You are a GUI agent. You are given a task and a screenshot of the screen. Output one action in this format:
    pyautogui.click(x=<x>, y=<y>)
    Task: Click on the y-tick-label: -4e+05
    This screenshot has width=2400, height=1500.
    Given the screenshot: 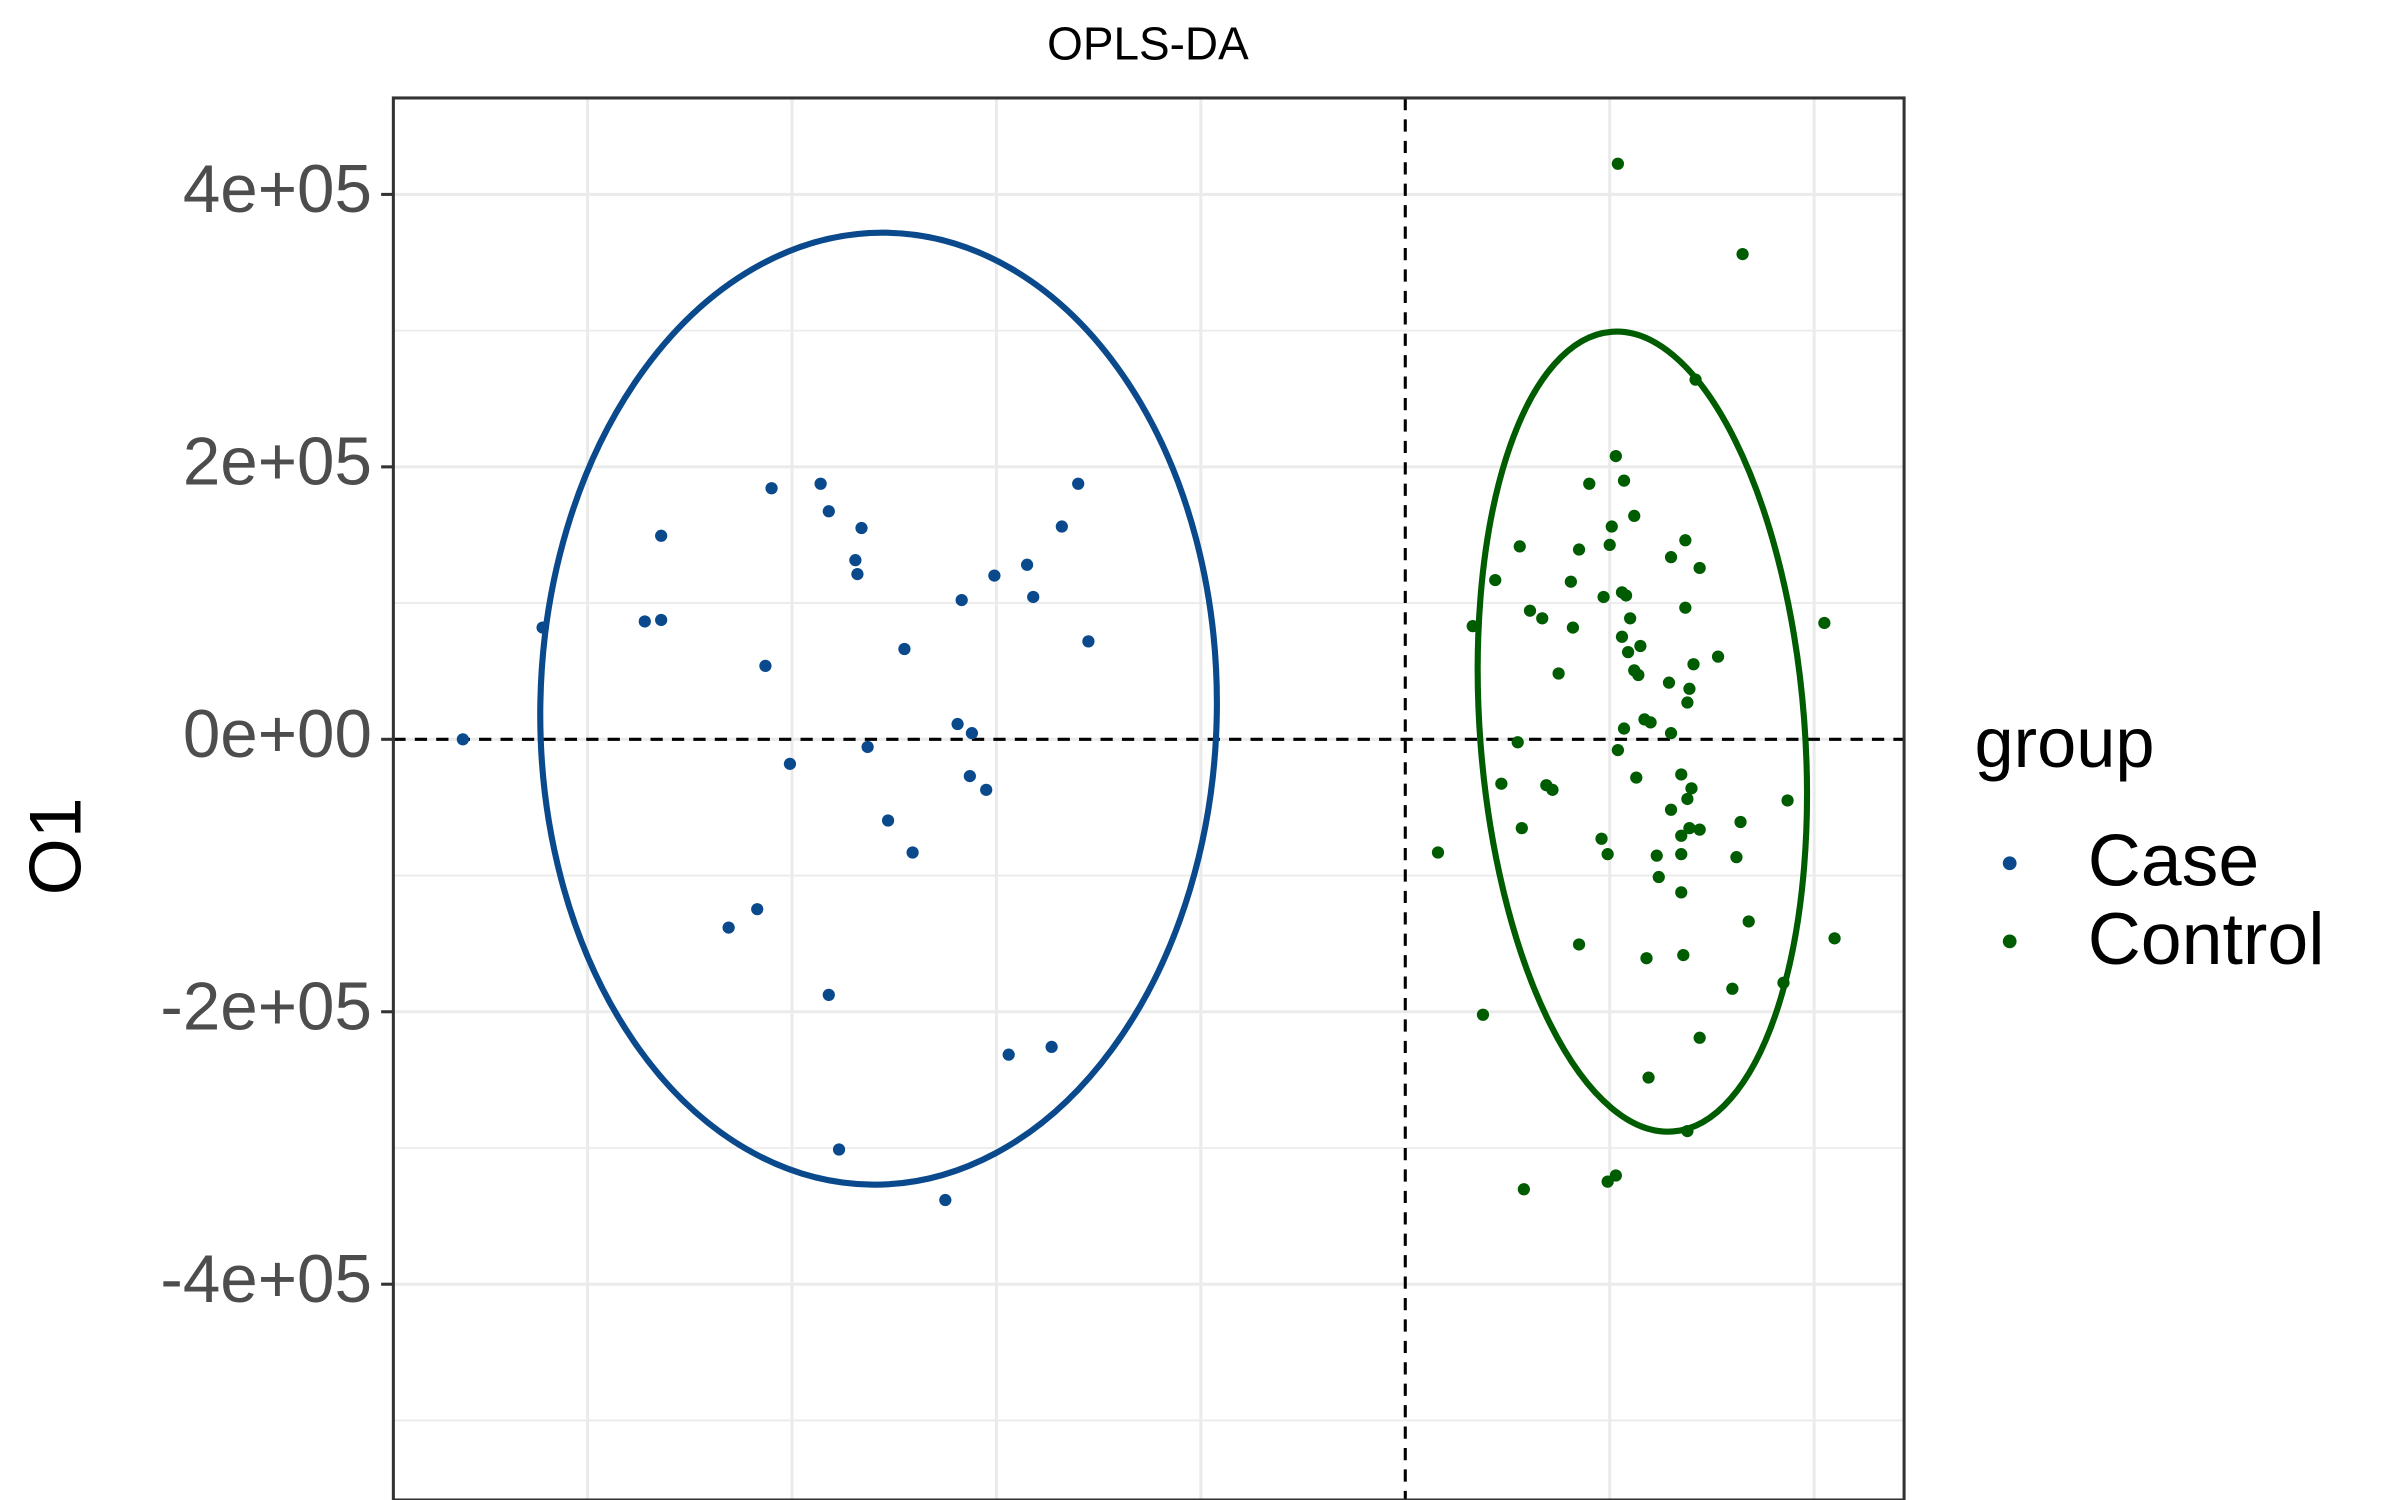 What is the action you would take?
    pyautogui.click(x=266, y=1279)
    